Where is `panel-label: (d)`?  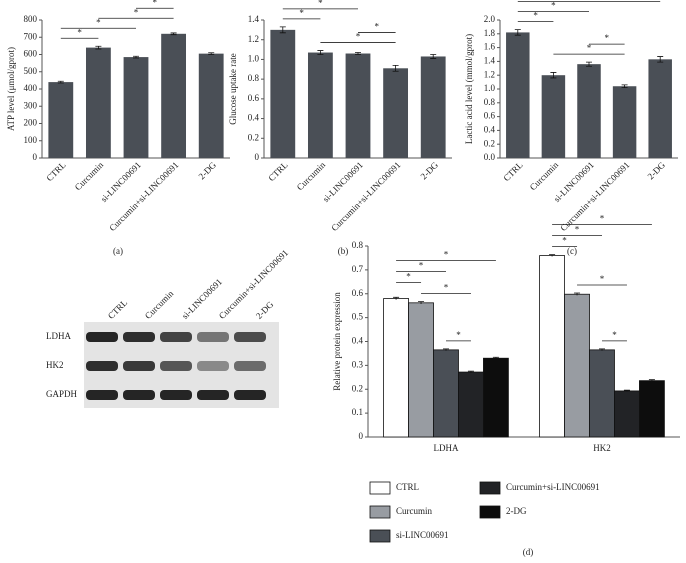 panel-label: (d) is located at coordinates (528, 552).